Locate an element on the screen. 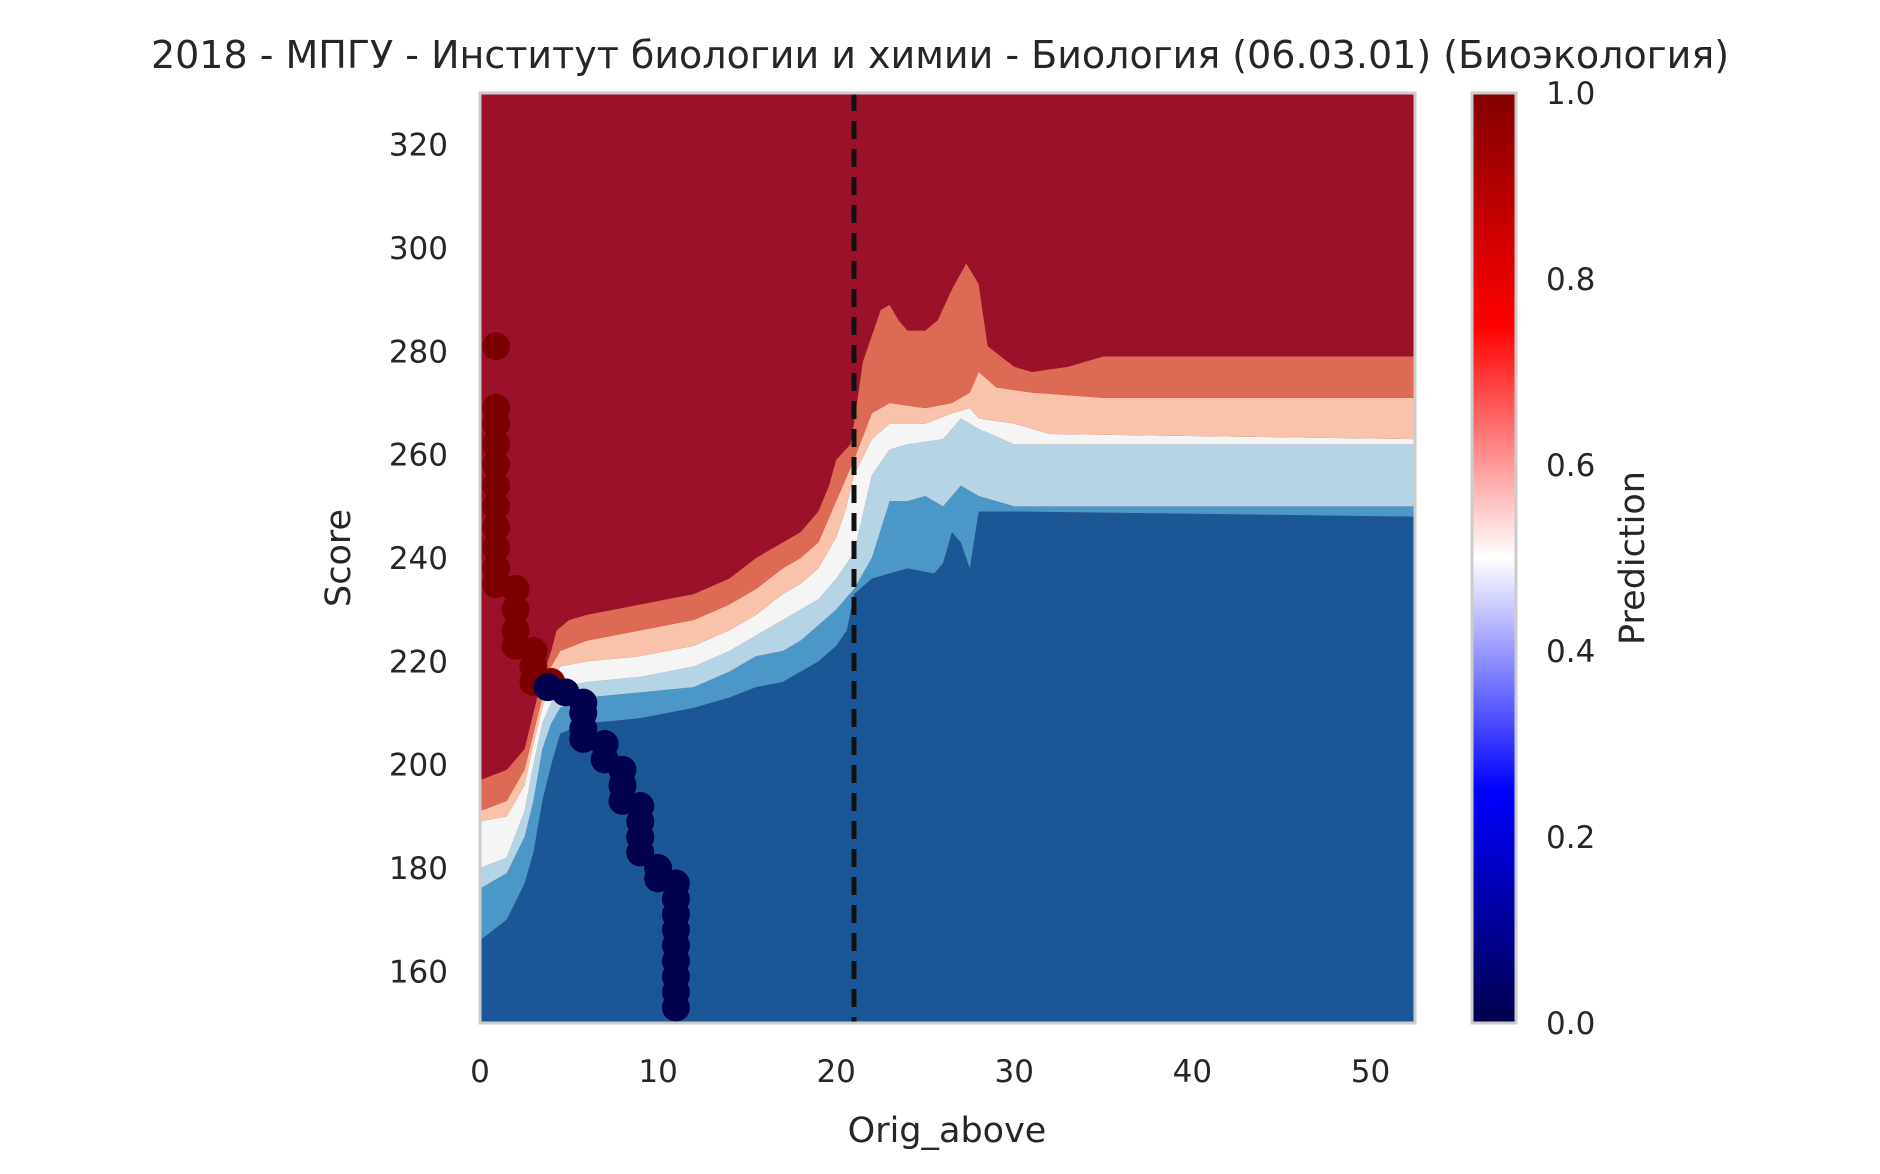  colorbar-frame is located at coordinates (1494, 558).